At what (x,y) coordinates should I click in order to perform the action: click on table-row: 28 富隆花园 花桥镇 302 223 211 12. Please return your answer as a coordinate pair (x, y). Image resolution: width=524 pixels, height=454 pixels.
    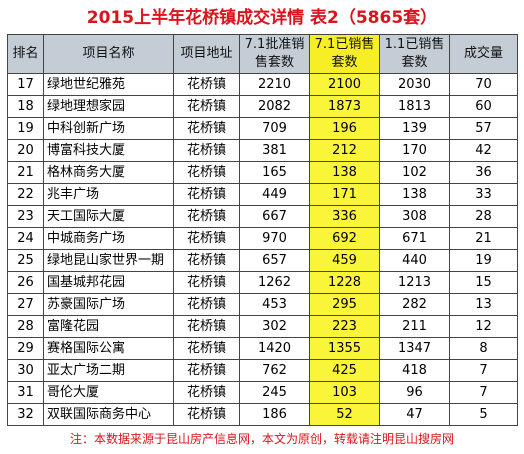
    Looking at the image, I should click on (262, 326).